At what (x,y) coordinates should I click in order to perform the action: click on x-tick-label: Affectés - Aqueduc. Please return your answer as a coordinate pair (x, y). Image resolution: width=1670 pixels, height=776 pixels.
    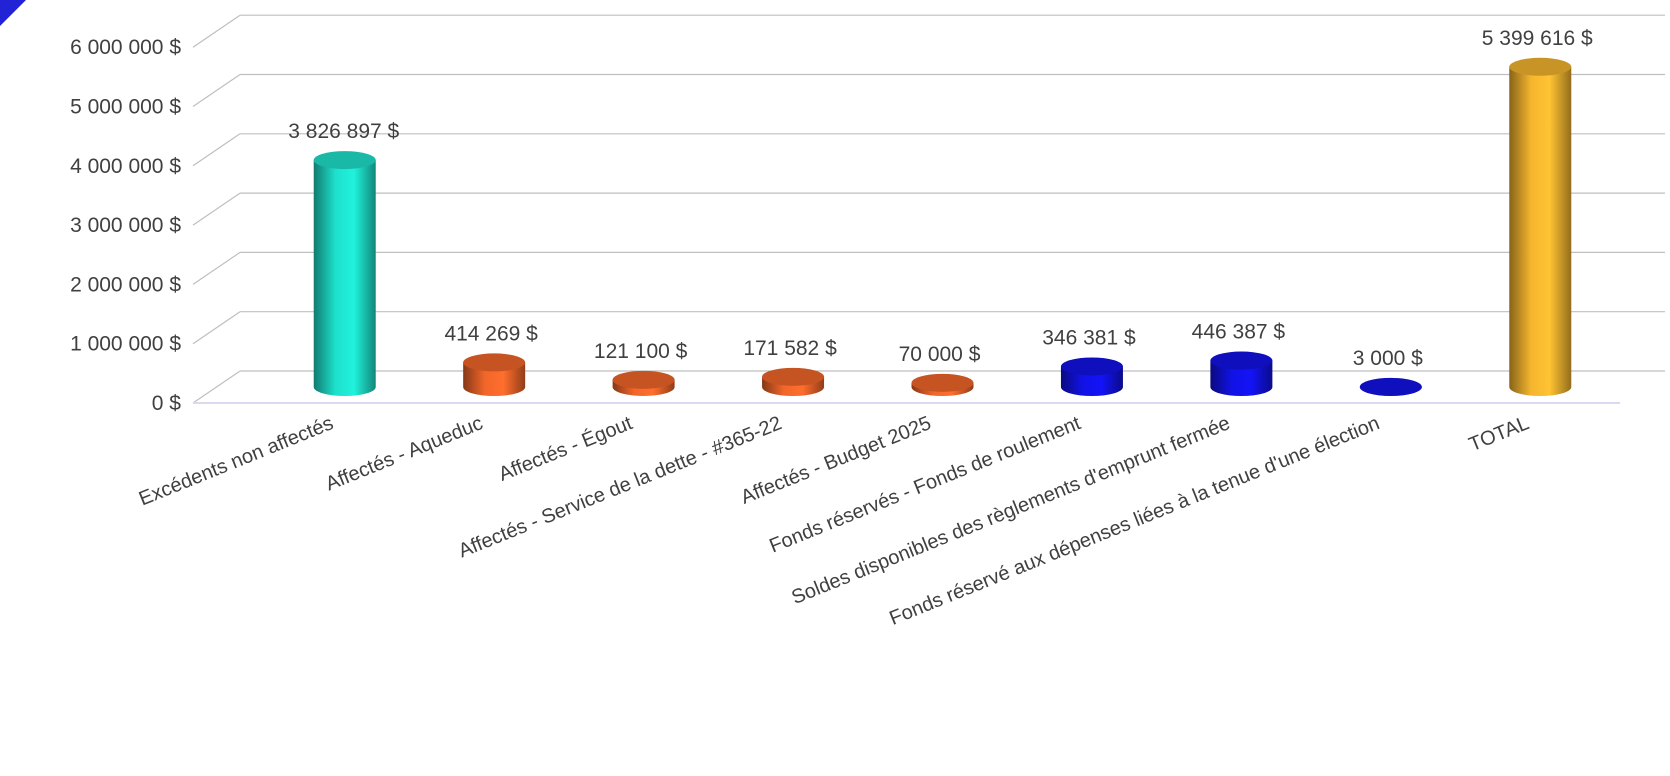
    Looking at the image, I should click on (404, 453).